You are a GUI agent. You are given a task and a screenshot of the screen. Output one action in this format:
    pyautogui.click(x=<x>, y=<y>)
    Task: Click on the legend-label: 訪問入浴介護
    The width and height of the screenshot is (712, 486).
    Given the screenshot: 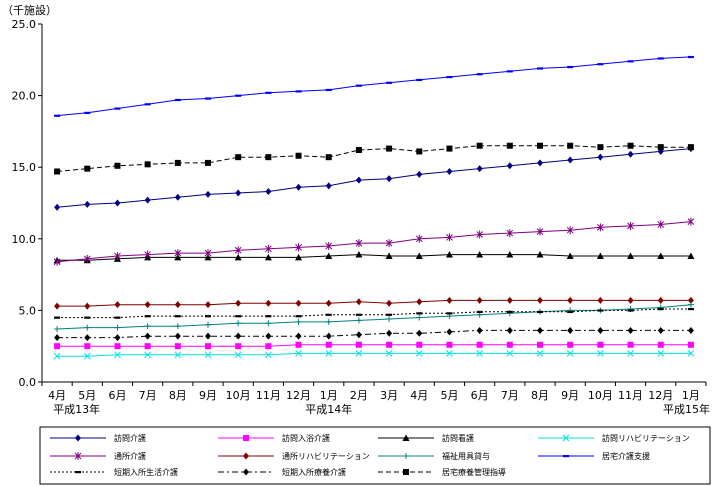 What is the action you would take?
    pyautogui.click(x=306, y=438)
    